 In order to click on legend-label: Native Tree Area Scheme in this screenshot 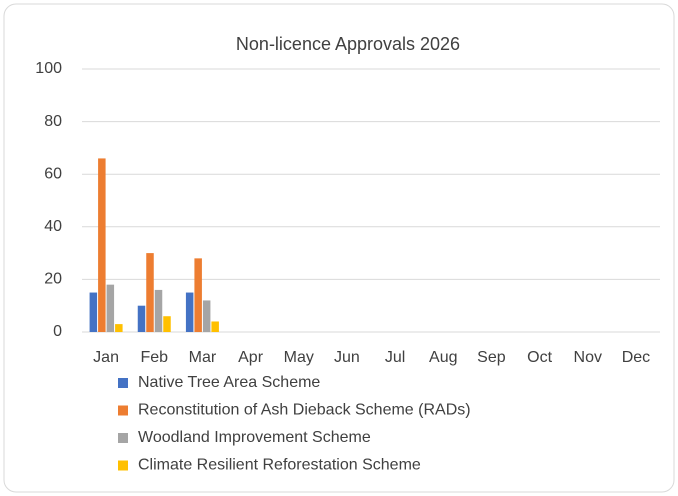, I will do `click(229, 382)`.